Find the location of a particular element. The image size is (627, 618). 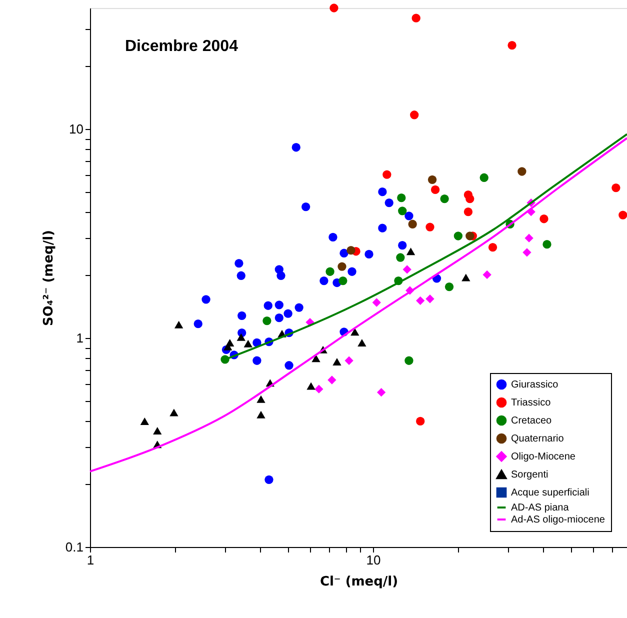

legend-label: Sorgenti is located at coordinates (529, 475).